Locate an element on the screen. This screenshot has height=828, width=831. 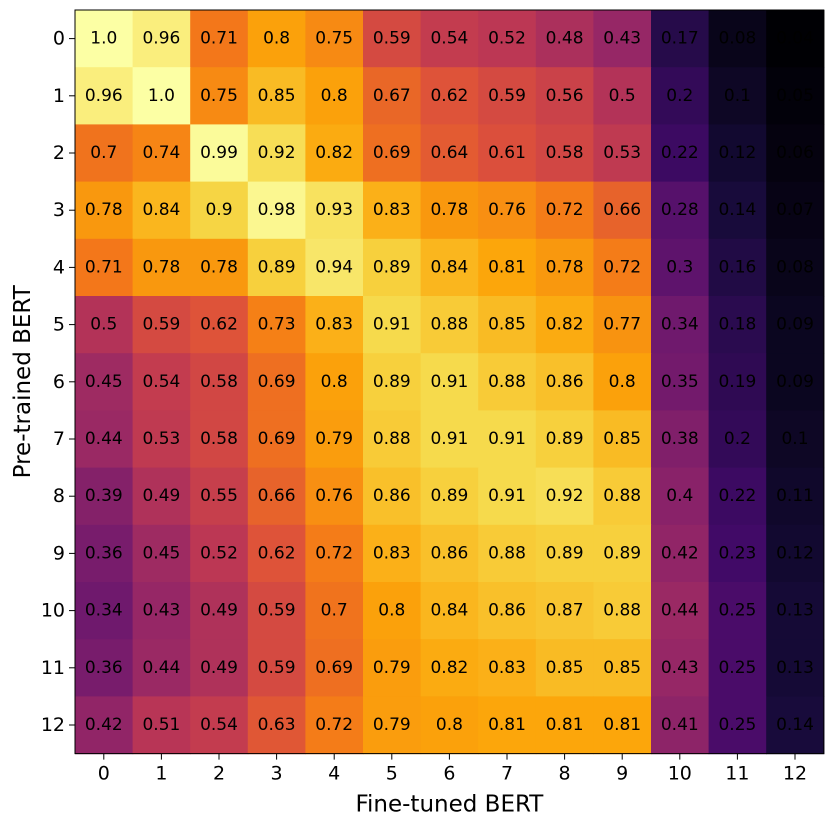
heatmap-cell-value: 0.75 is located at coordinates (219, 96).